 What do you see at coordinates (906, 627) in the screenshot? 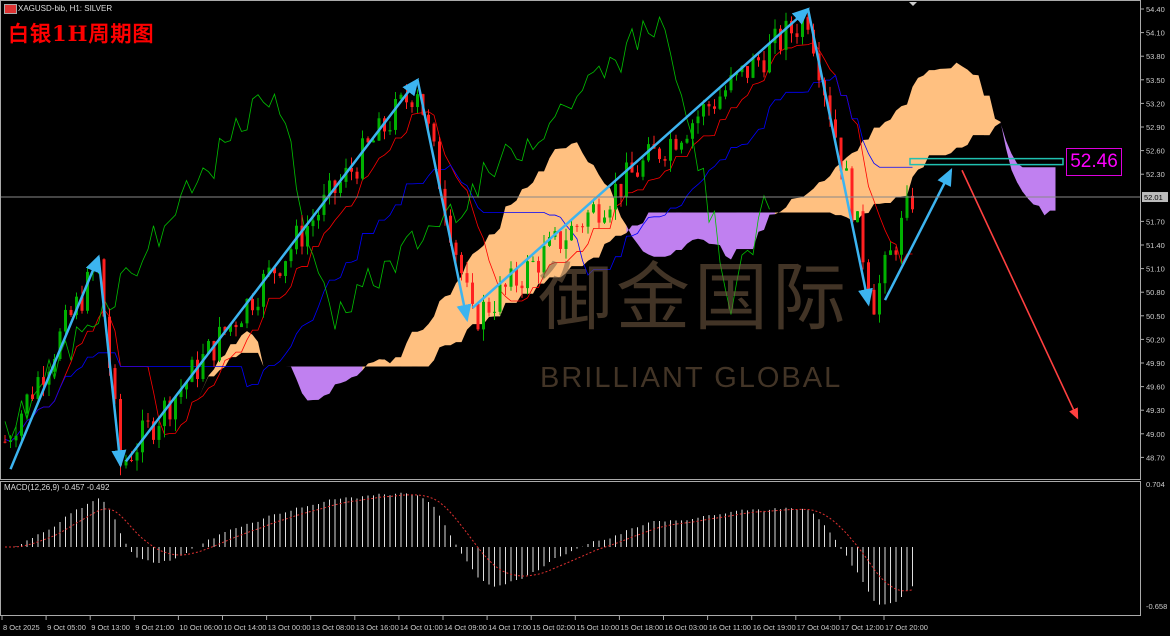
I see `x-tick-label: 17 Oct 20:00` at bounding box center [906, 627].